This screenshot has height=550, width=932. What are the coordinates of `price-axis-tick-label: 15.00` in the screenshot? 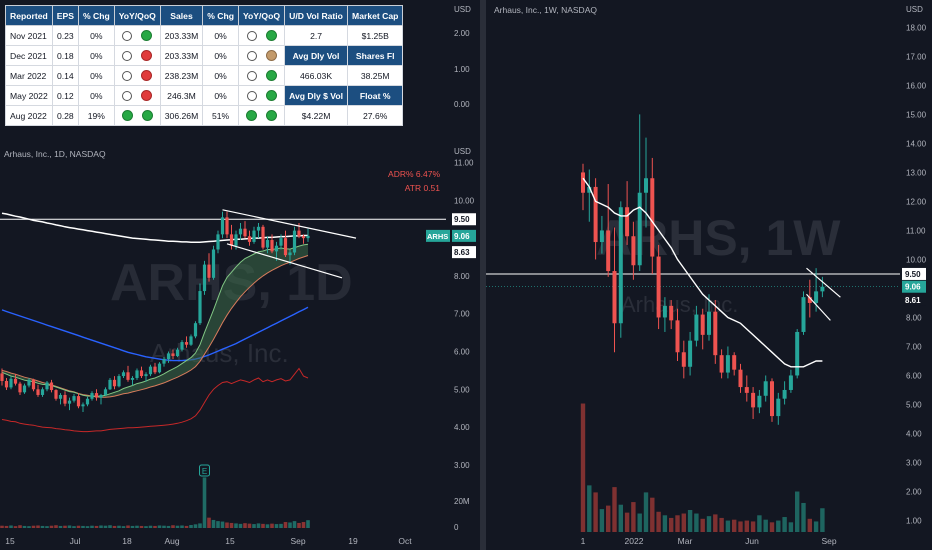 It's located at (916, 114).